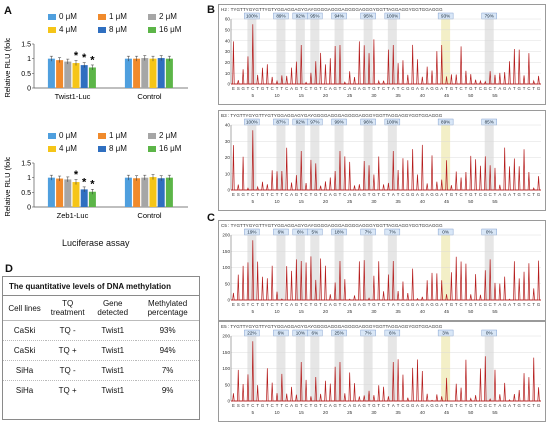  Describe the element at coordinates (26, 164) in the screenshot. I see `y-tick-label: 1.5` at that location.